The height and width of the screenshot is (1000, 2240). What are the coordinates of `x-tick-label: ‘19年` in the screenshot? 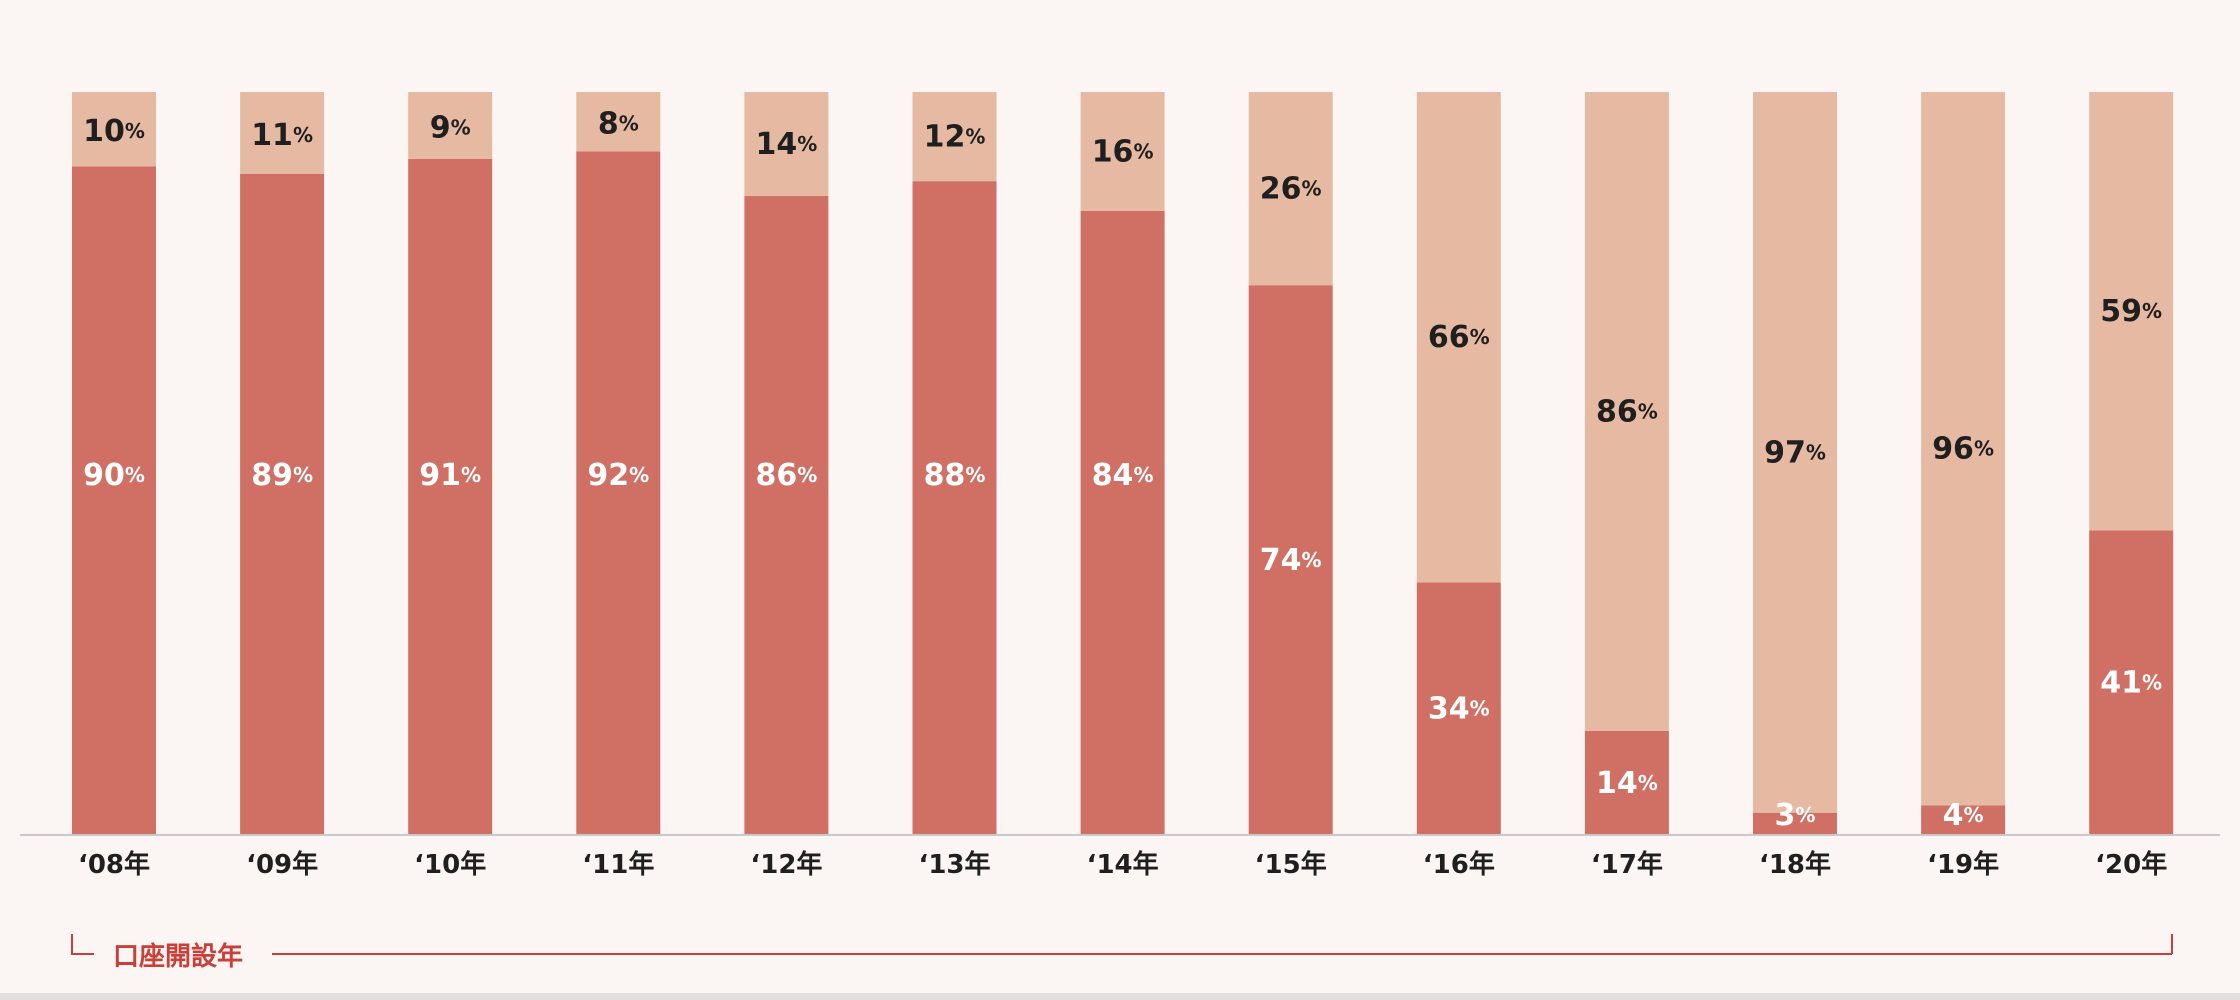 It's located at (1963, 864).